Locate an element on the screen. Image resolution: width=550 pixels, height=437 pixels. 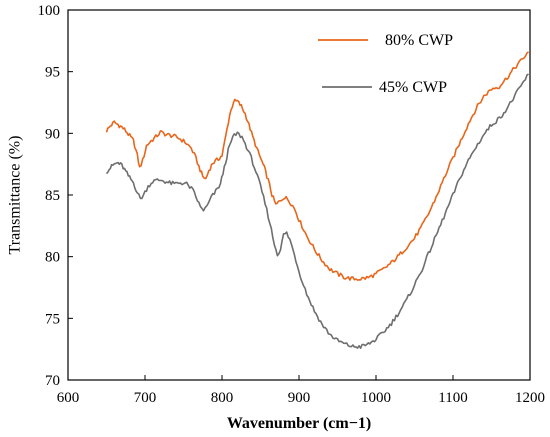
y-tick-label: 70 is located at coordinates (52, 381).